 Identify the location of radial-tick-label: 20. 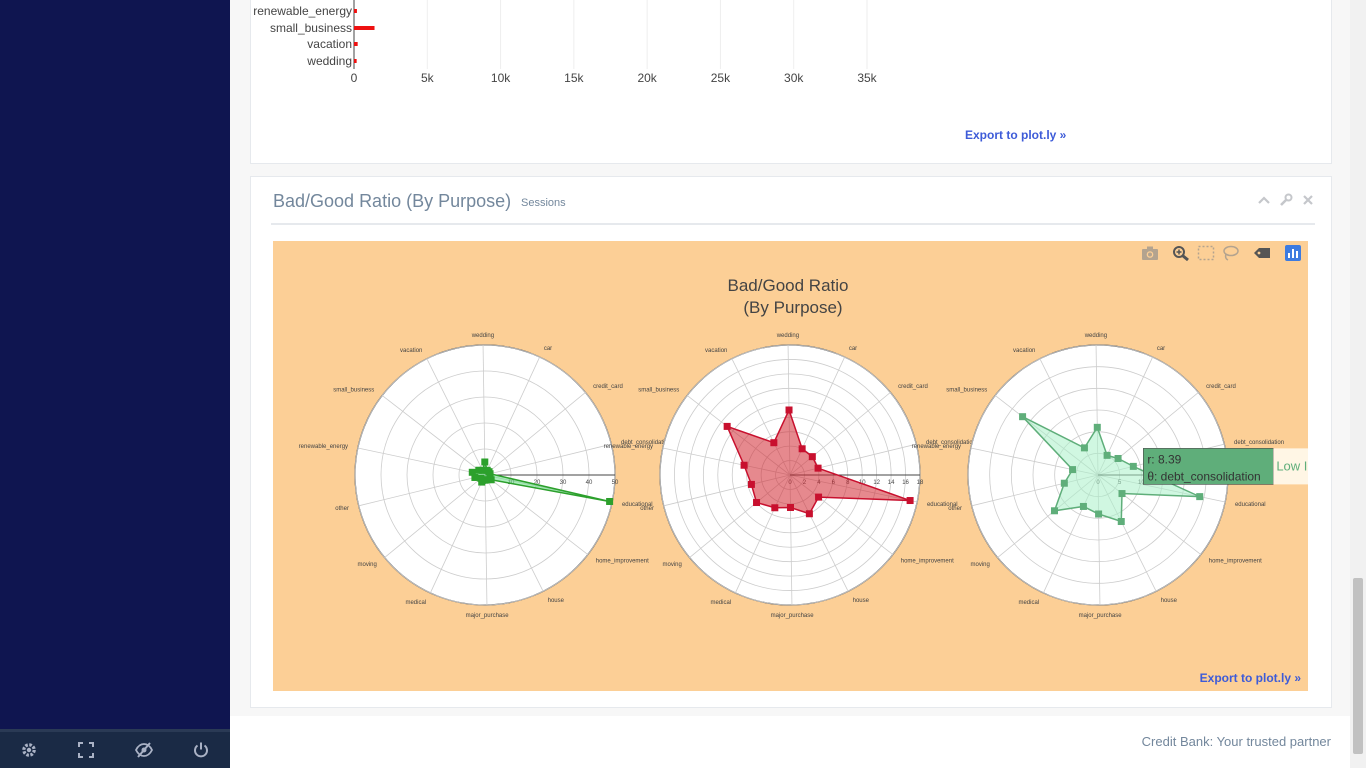
(537, 483).